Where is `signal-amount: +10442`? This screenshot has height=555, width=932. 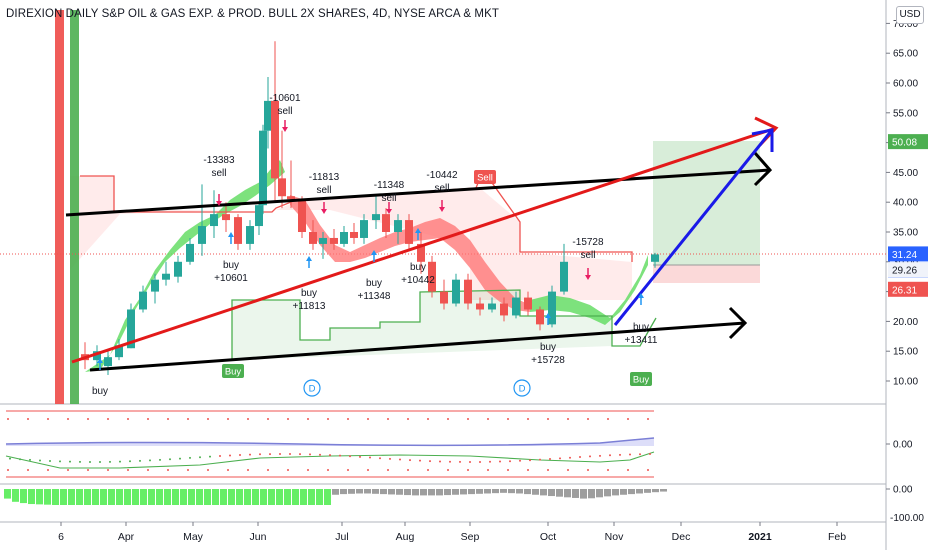 signal-amount: +10442 is located at coordinates (418, 280).